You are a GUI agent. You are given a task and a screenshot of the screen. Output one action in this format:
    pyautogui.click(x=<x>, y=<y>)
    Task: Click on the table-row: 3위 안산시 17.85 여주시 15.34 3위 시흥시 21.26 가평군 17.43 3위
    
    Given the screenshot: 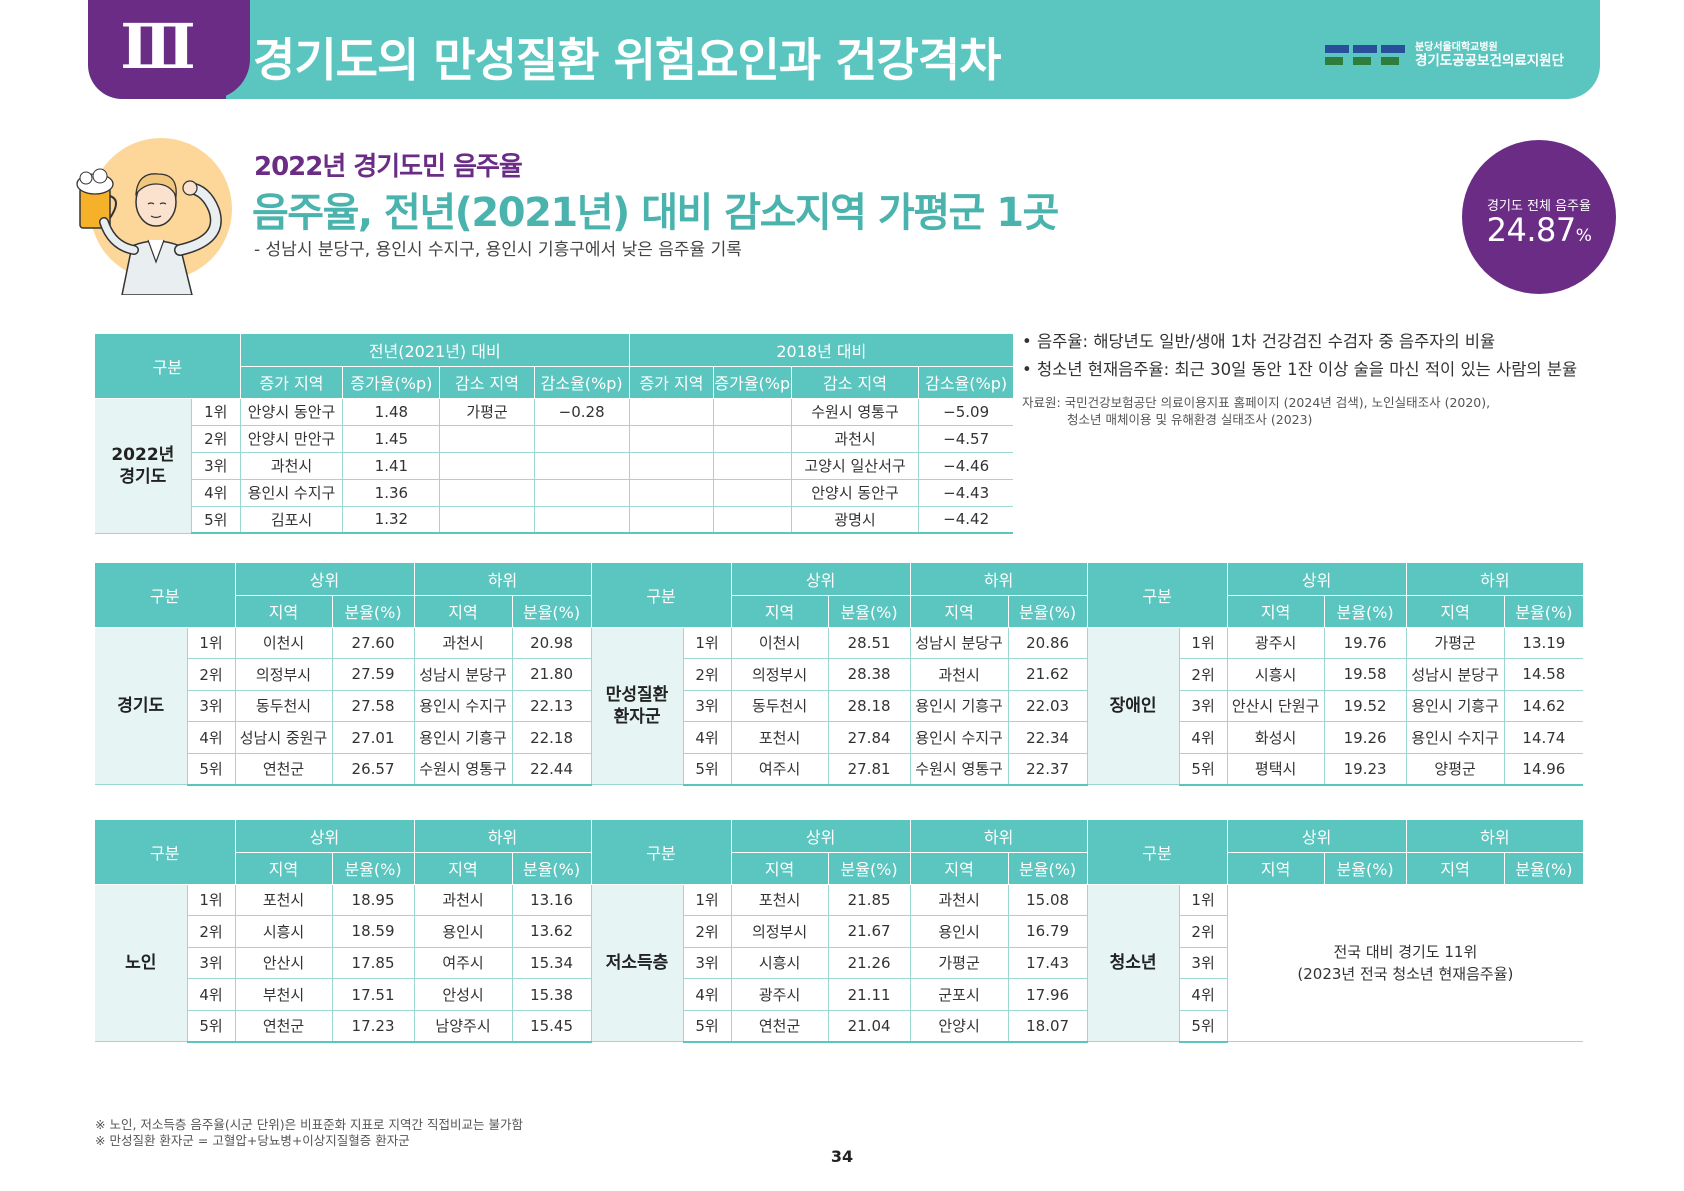 What is the action you would take?
    pyautogui.click(x=839, y=963)
    